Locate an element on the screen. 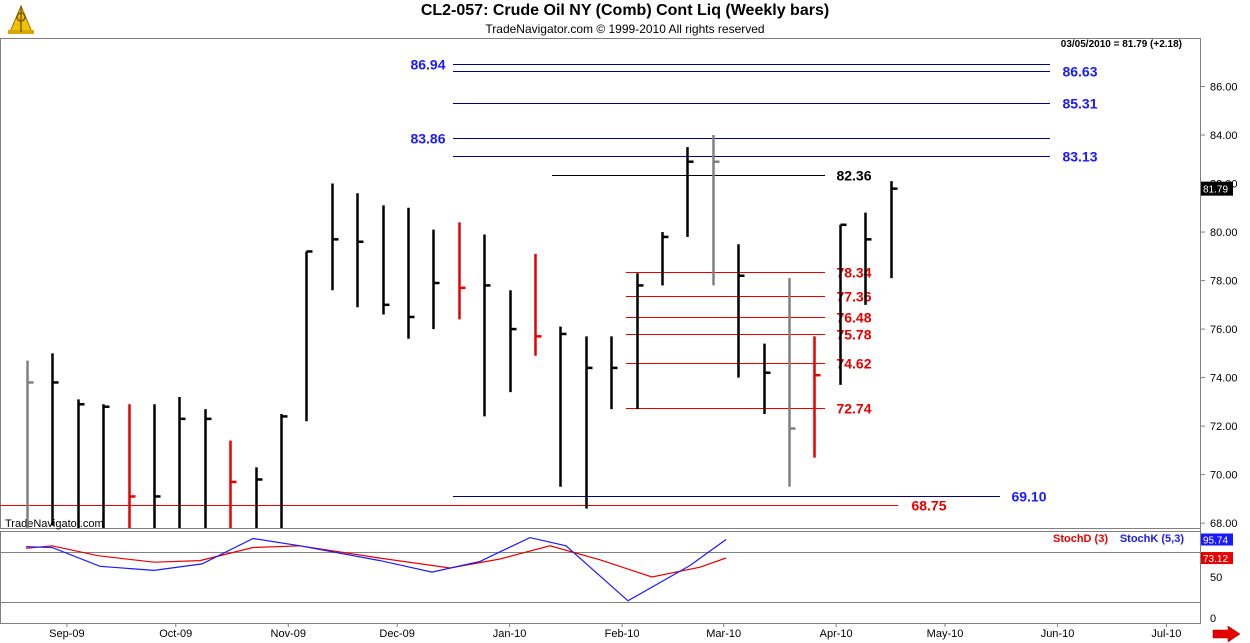  y-tick-label: 84.00 is located at coordinates (1224, 136).